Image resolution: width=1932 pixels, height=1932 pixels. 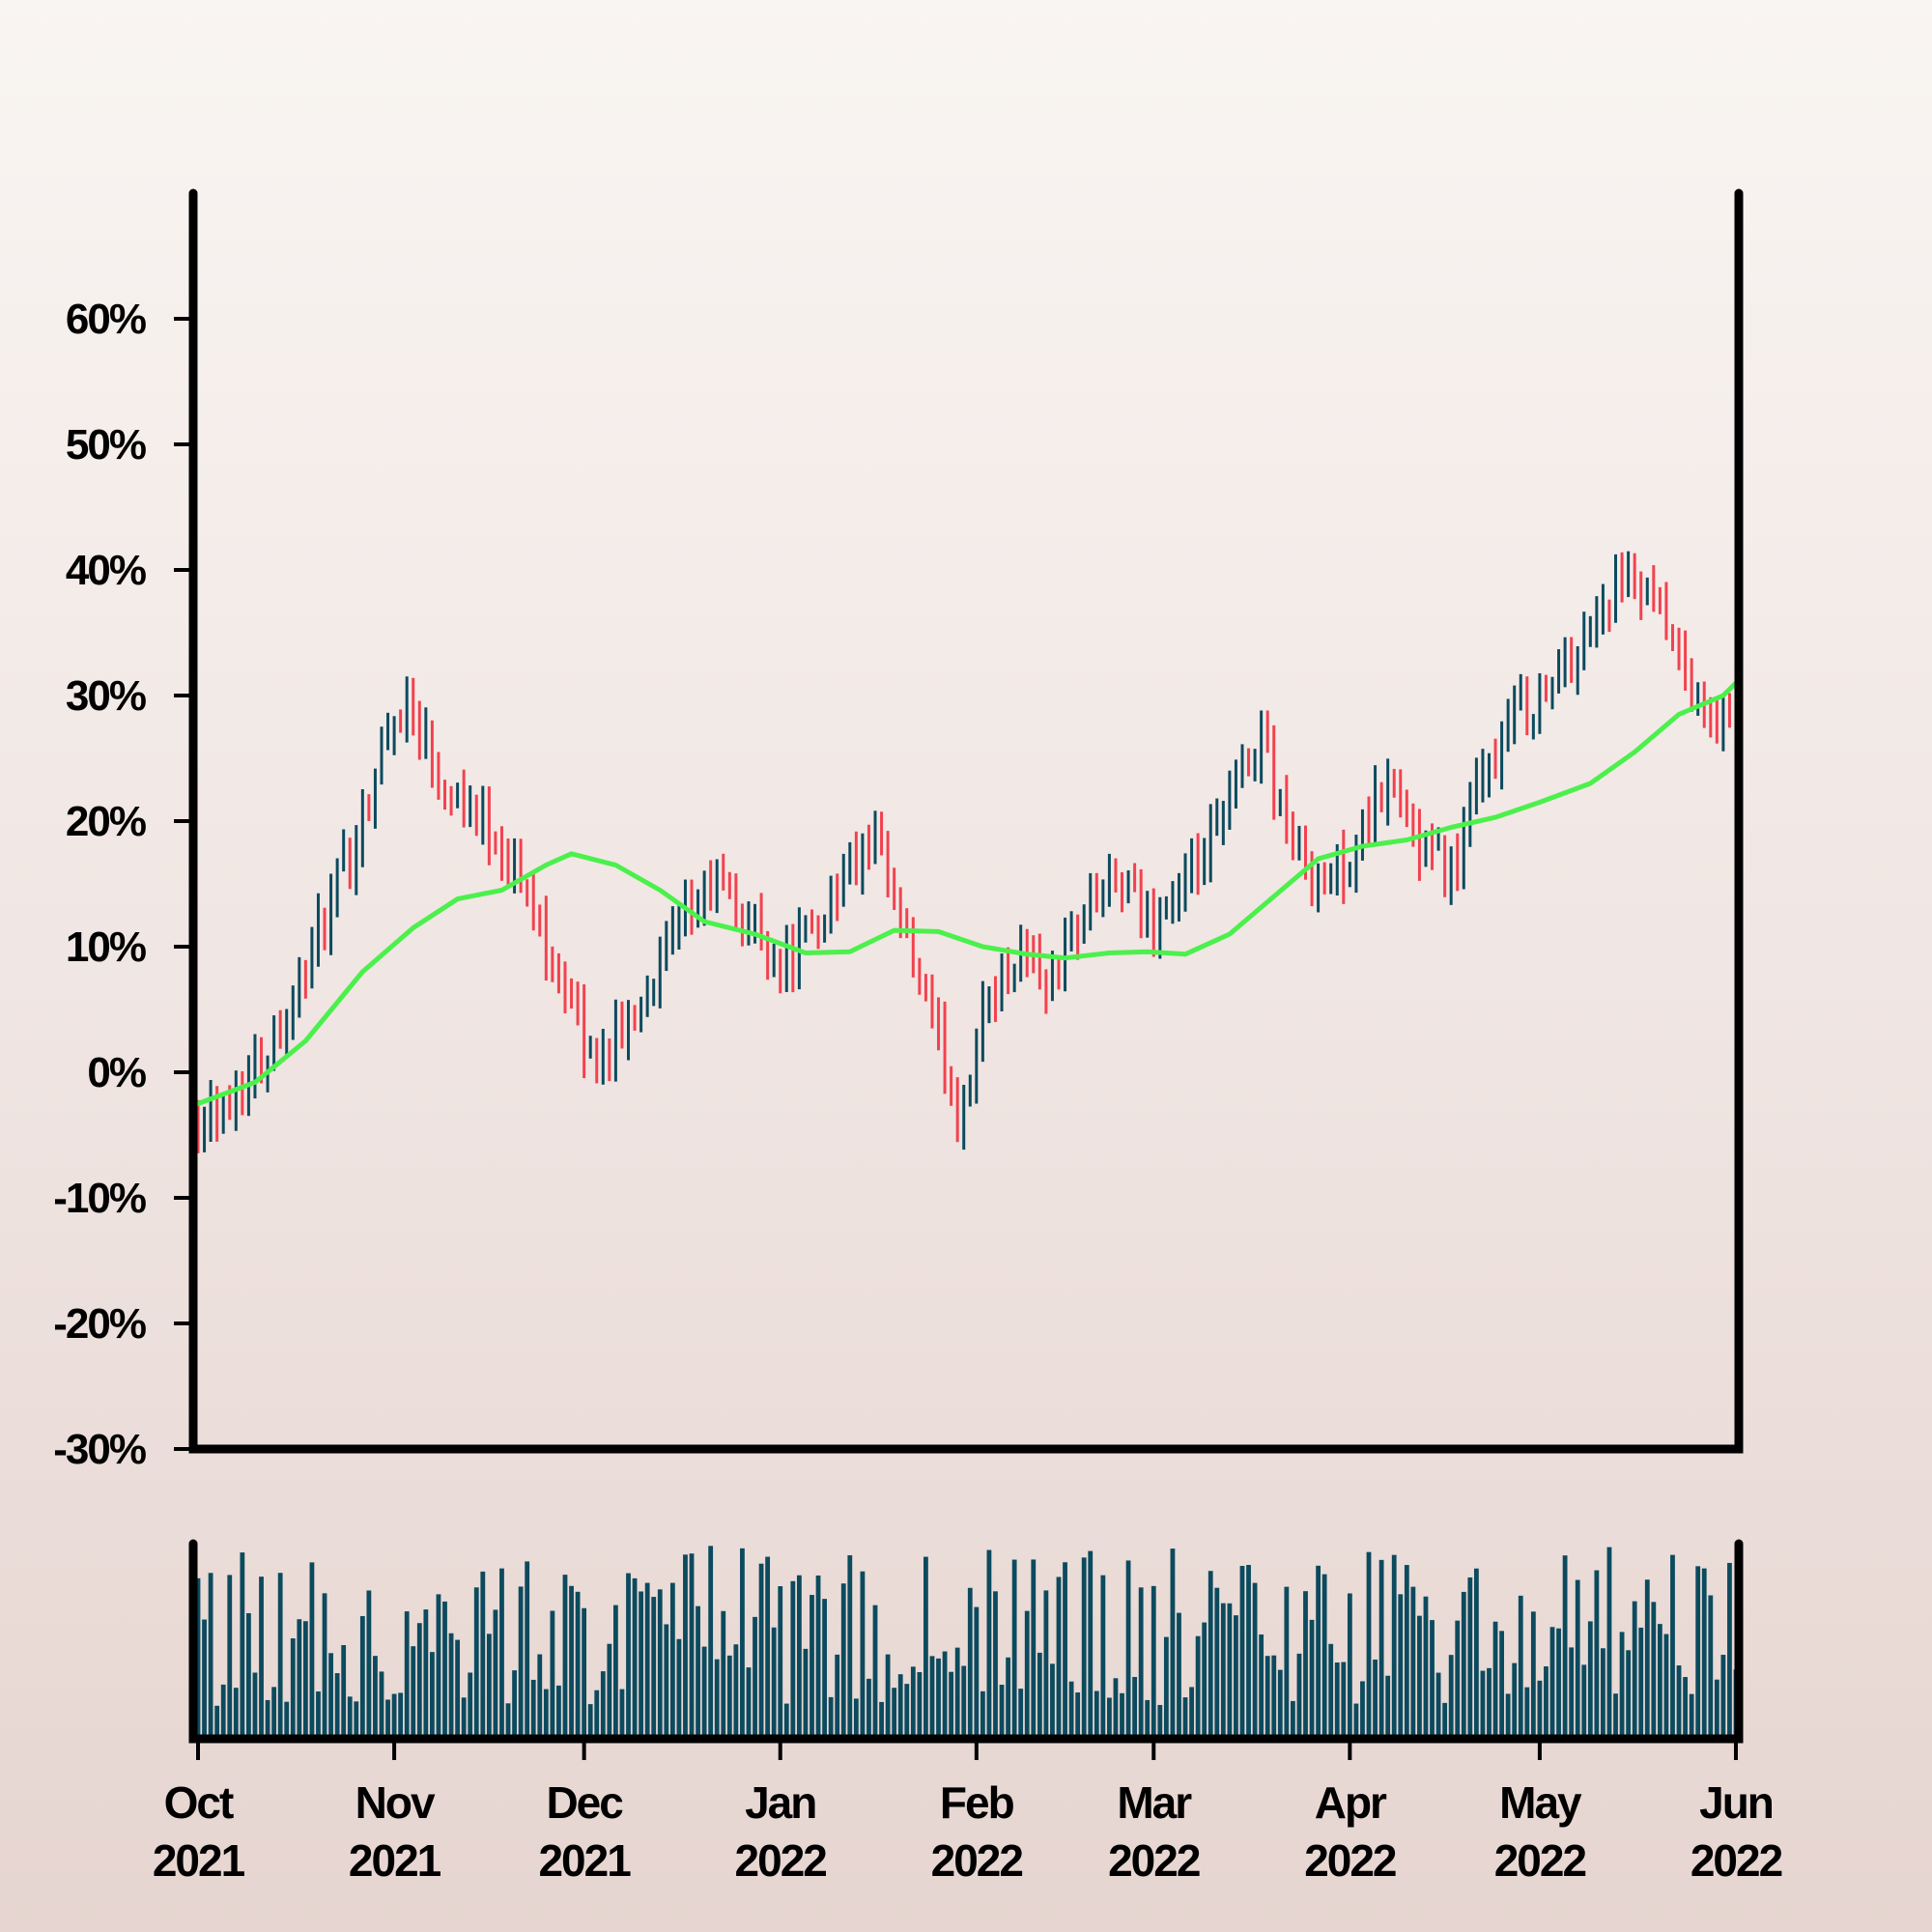 I want to click on y-tick-label: -10%, so click(x=99, y=1198).